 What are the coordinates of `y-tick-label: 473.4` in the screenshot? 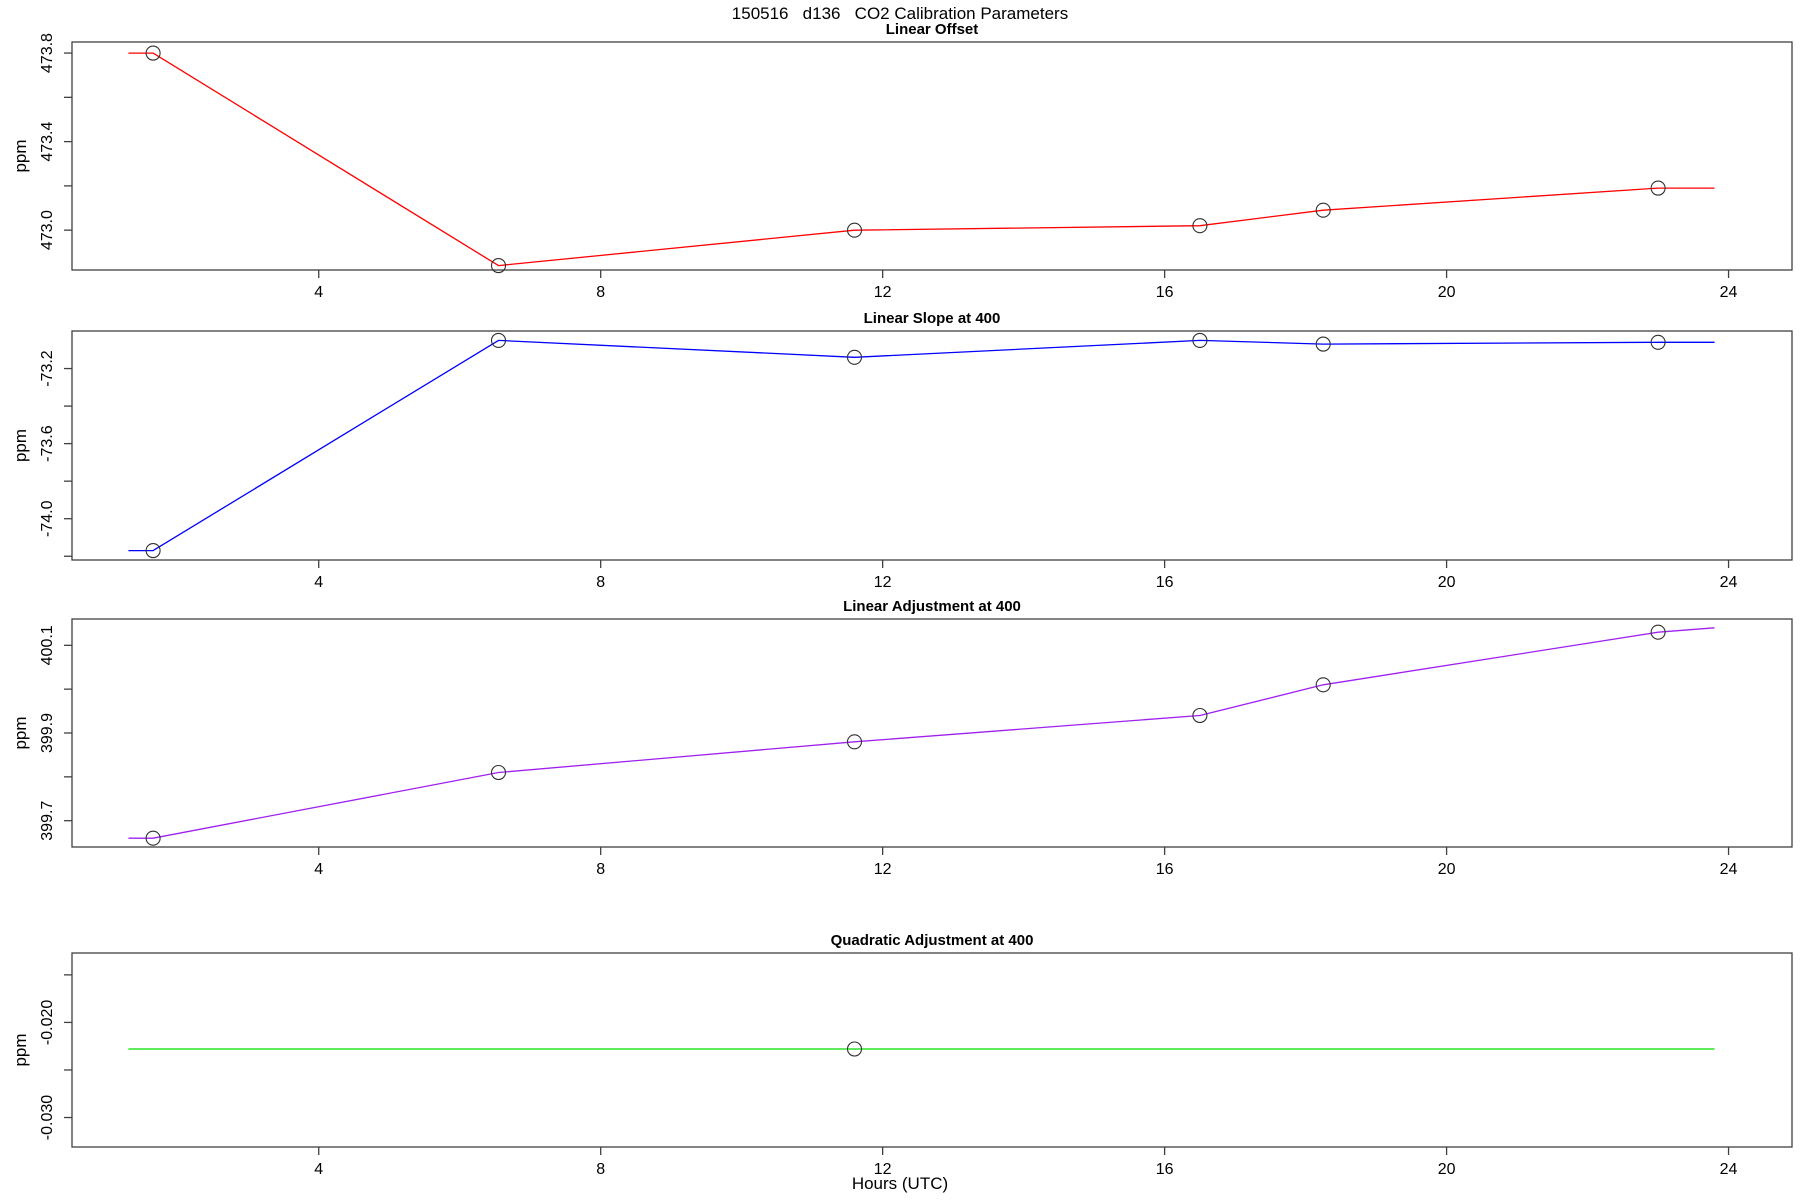 It's located at (47, 141).